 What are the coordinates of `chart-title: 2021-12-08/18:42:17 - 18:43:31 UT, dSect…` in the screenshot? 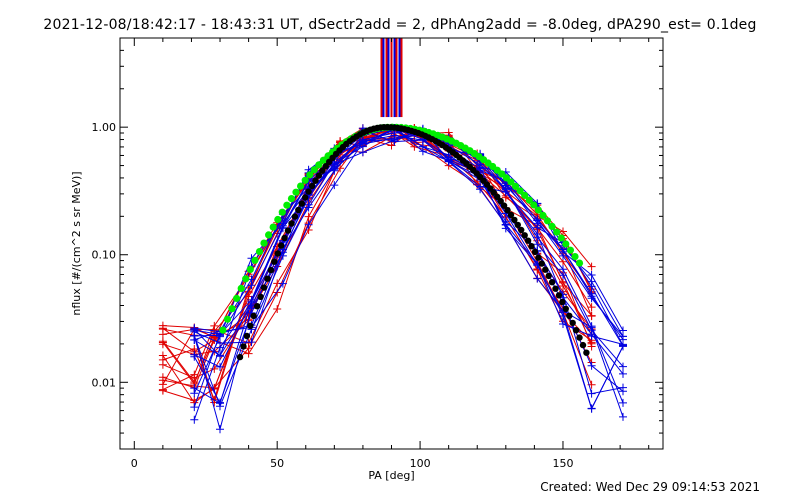 It's located at (400, 25).